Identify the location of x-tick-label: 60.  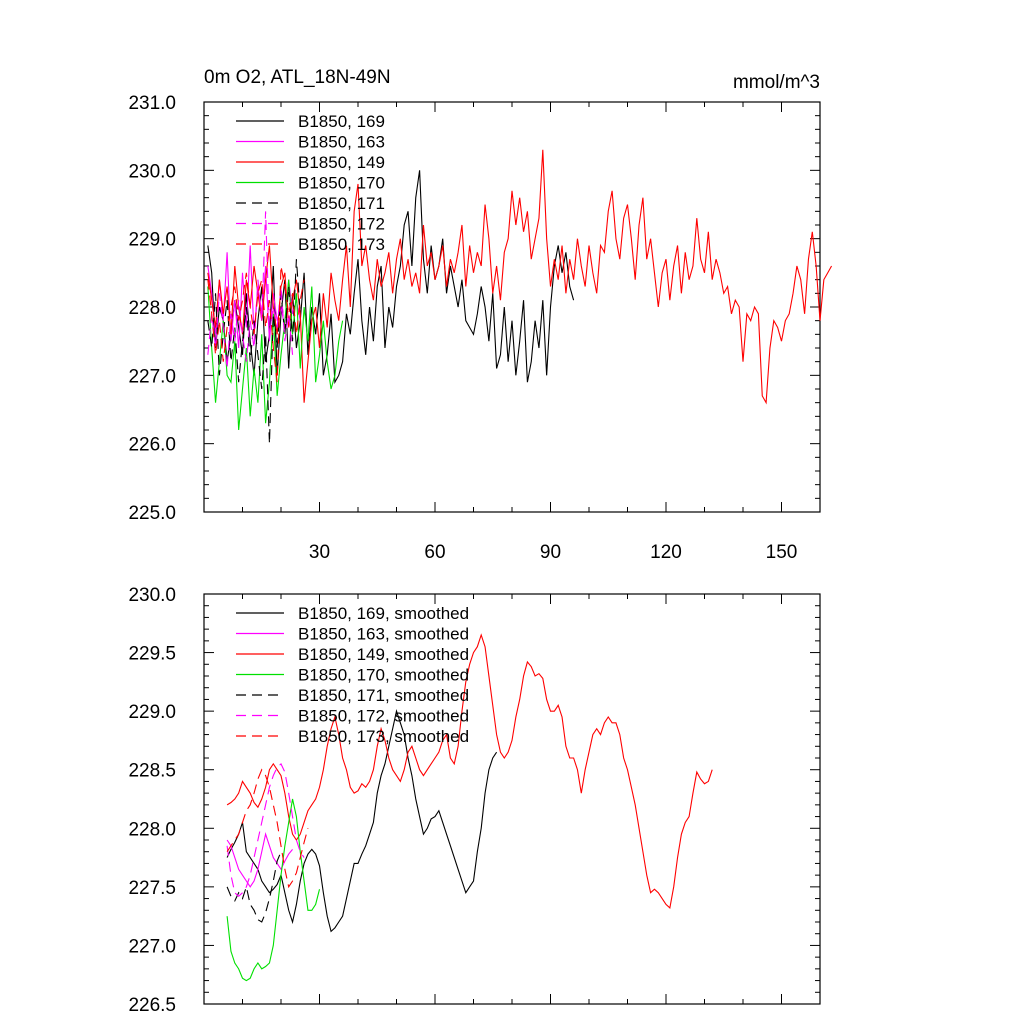
(434, 552).